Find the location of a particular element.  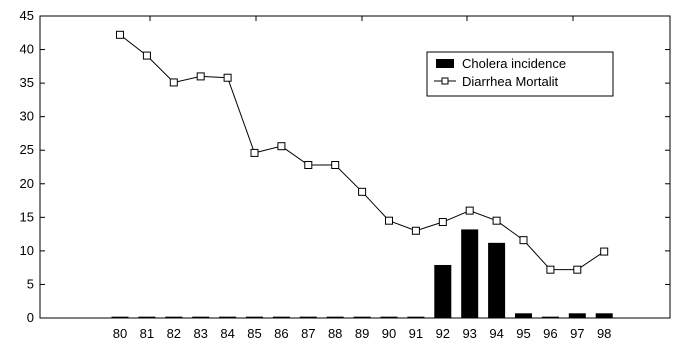

x-tick-label: 91 is located at coordinates (416, 333).